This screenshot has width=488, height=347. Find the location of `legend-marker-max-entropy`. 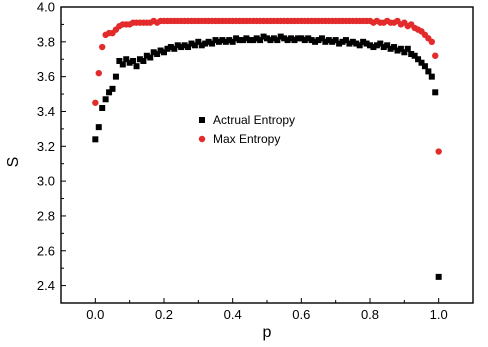

legend-marker-max-entropy is located at coordinates (202, 139).